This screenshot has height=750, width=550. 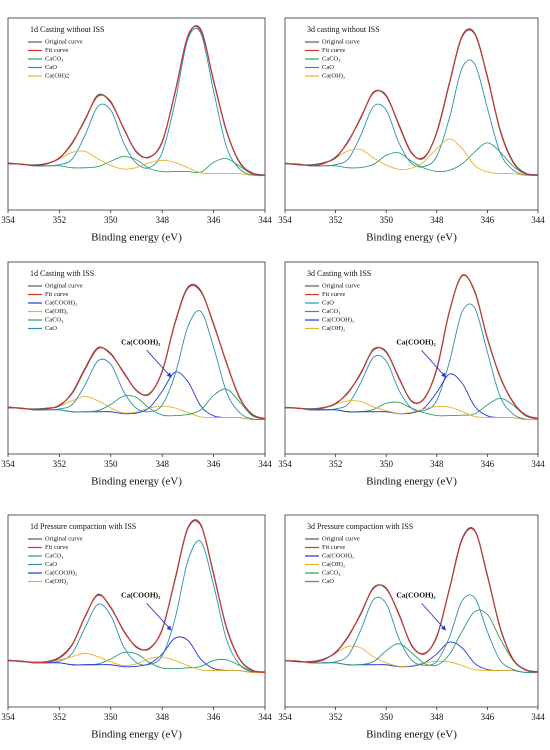 I want to click on chart-title: 3d Casting with ISS, so click(x=339, y=273).